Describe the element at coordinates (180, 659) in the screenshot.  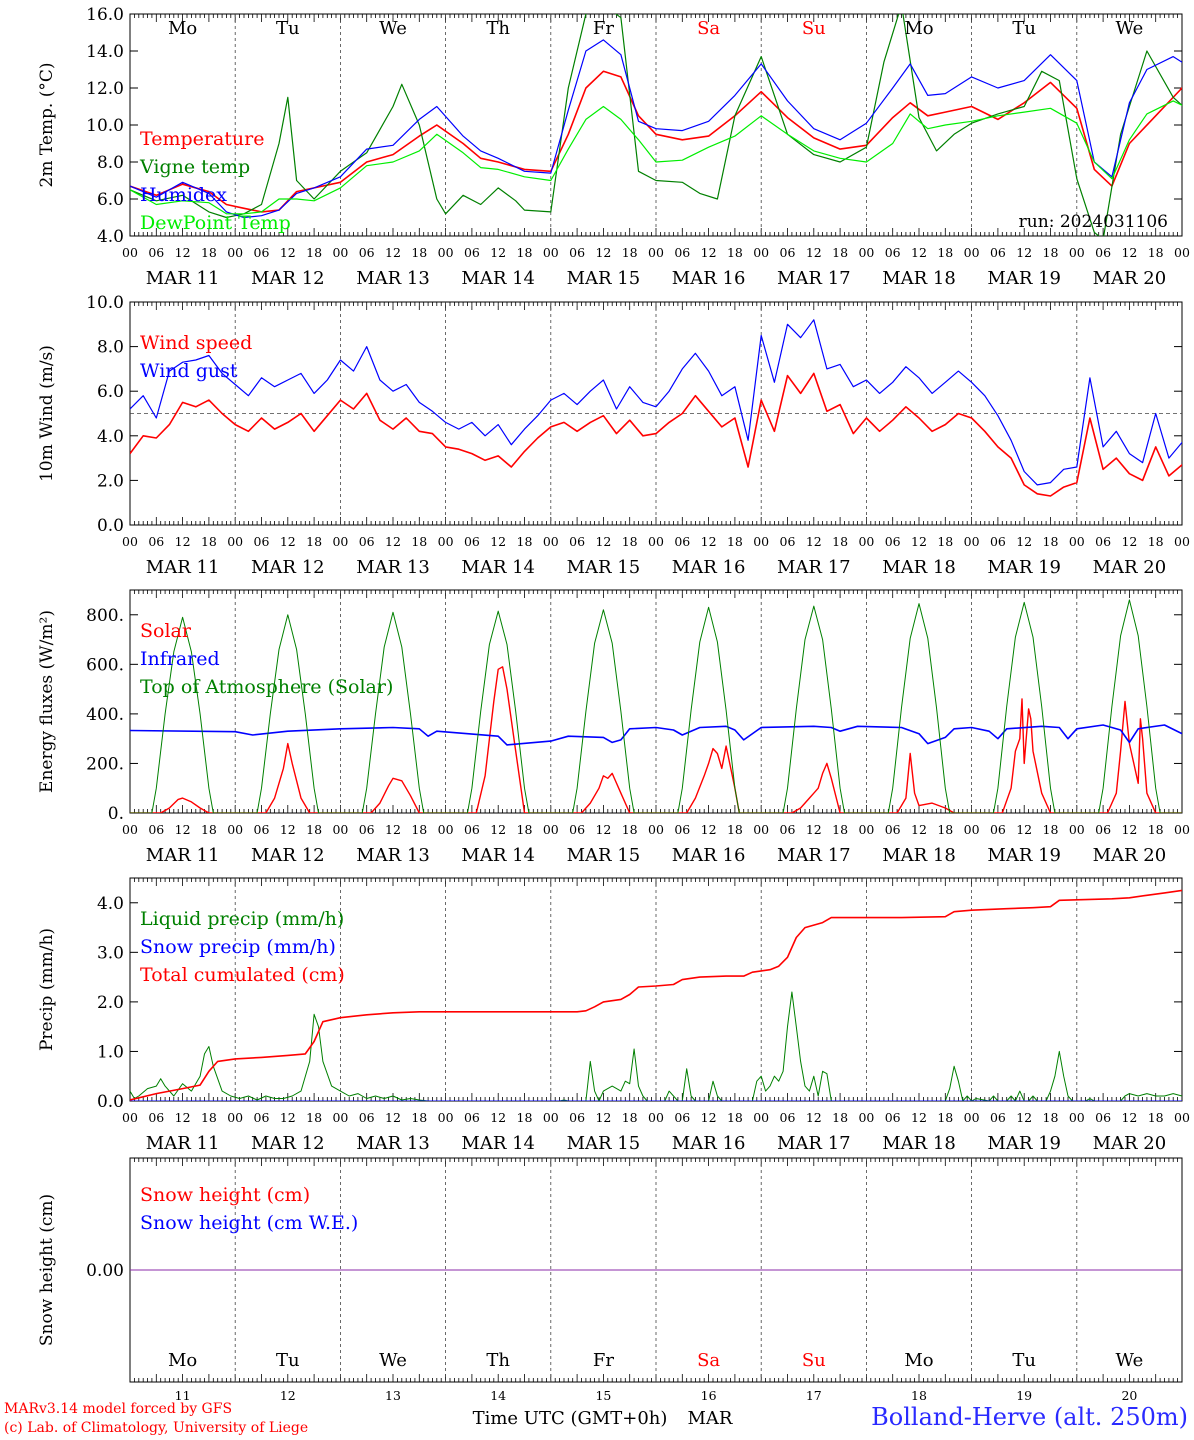
I see `legend-entry: Infrared` at that location.